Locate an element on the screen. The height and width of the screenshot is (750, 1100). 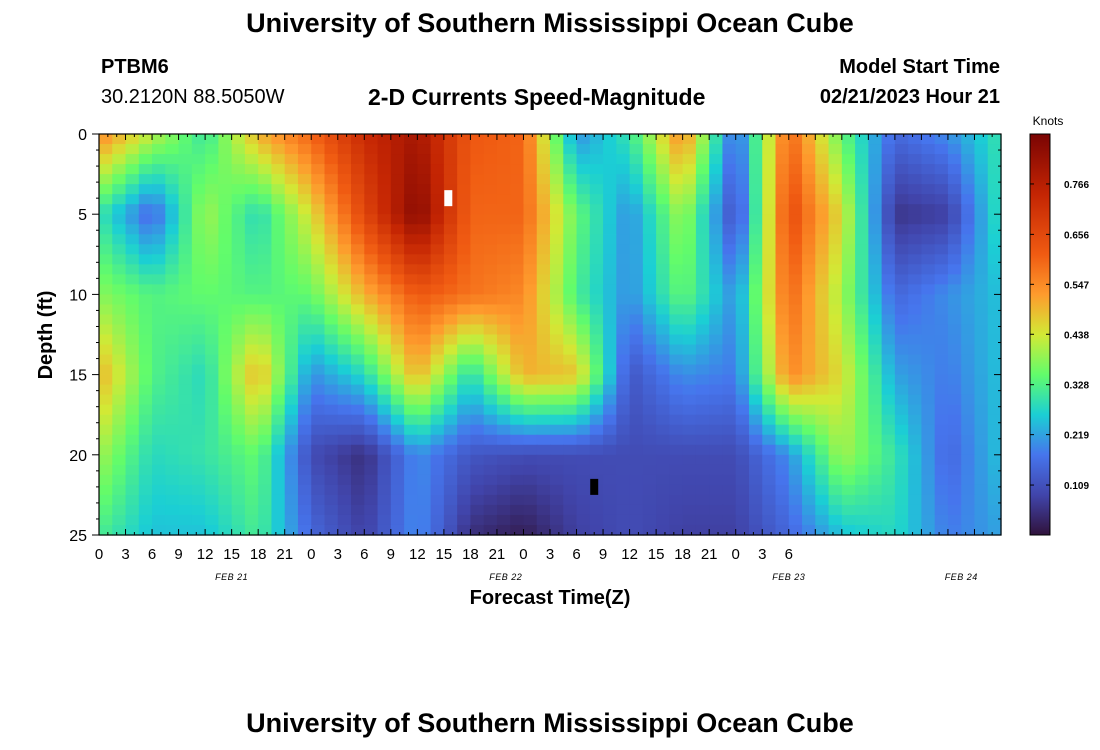
x-tick-label: 3 is located at coordinates (550, 554).